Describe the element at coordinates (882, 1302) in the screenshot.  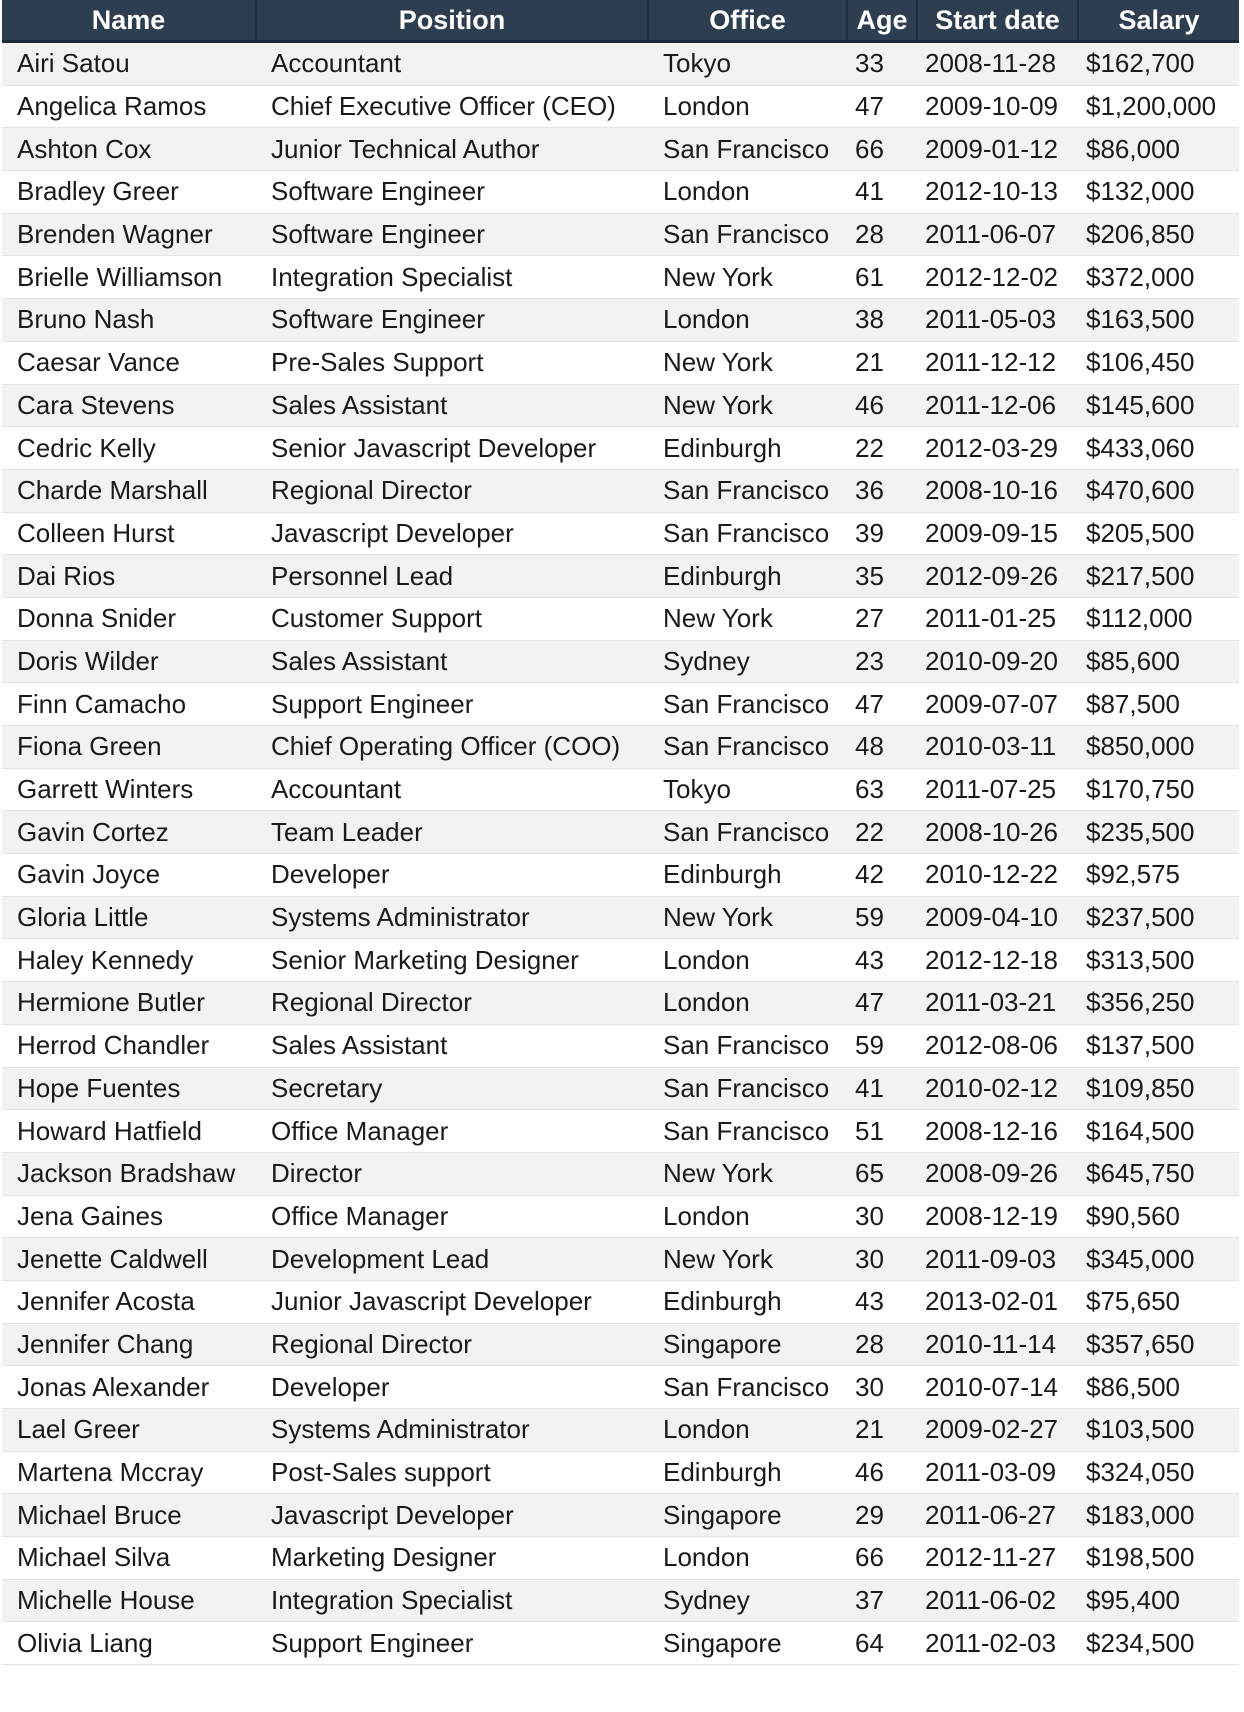
I see `cell-age: 43` at that location.